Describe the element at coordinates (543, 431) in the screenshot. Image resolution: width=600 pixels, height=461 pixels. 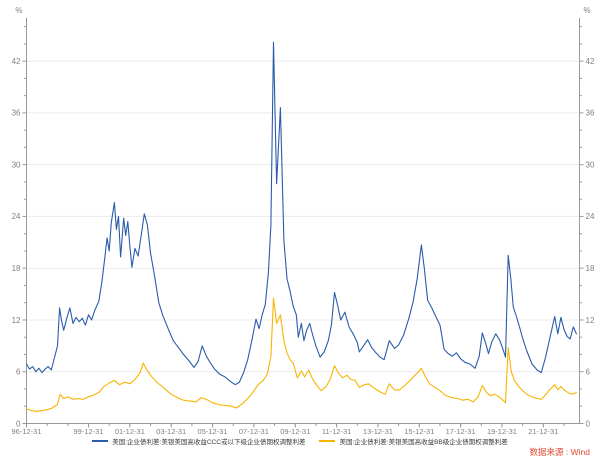
I see `svg-text: 21-12-31` at that location.